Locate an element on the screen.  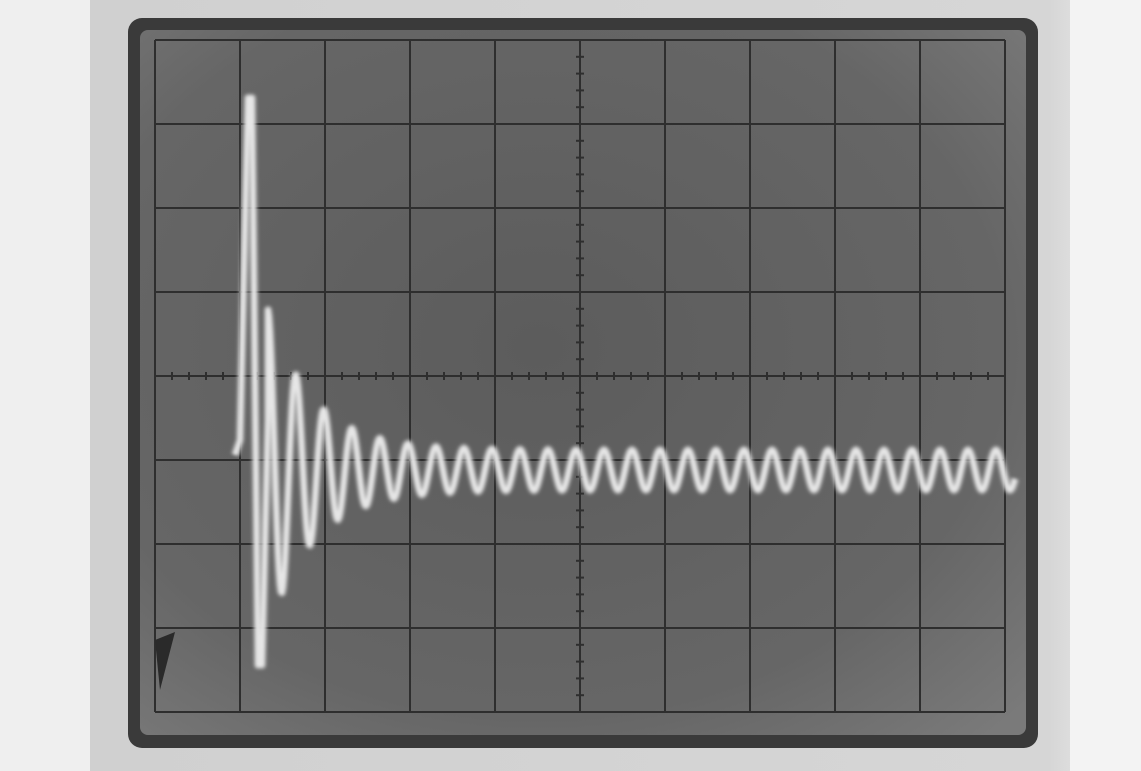
bezel-left is located at coordinates (45, 385).